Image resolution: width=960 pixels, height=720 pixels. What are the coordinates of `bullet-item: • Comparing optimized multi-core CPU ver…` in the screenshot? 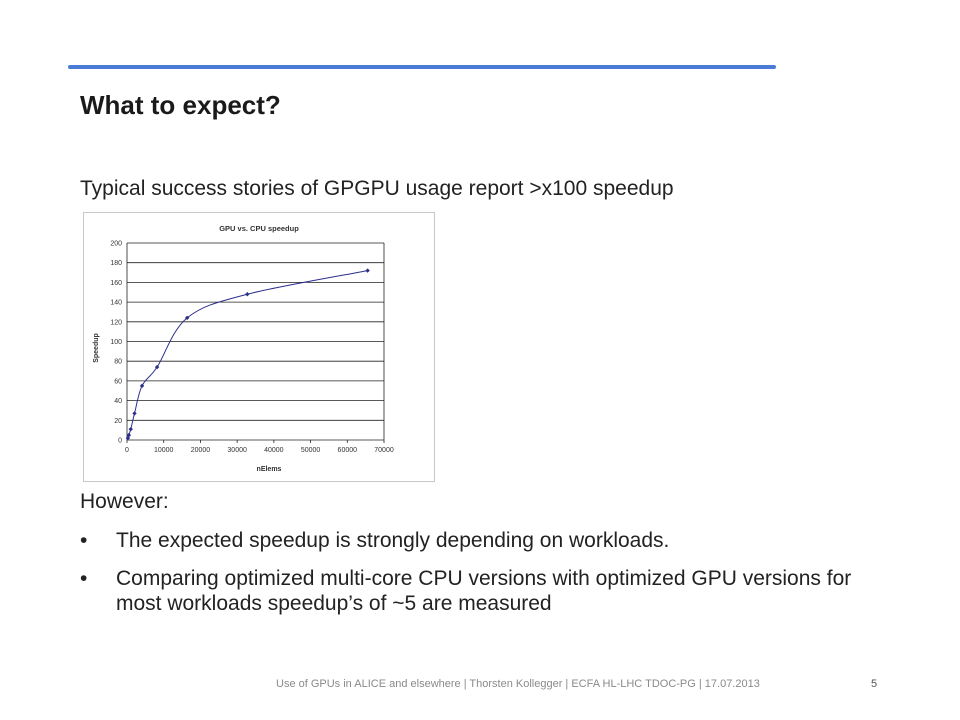 It's located at (490, 591).